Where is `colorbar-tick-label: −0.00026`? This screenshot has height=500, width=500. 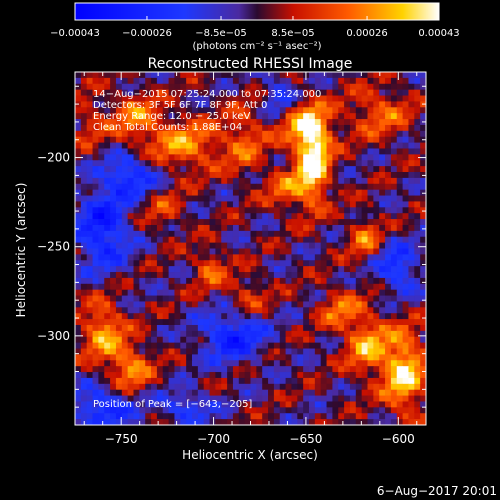
colorbar-tick-label: −0.00026 is located at coordinates (147, 33).